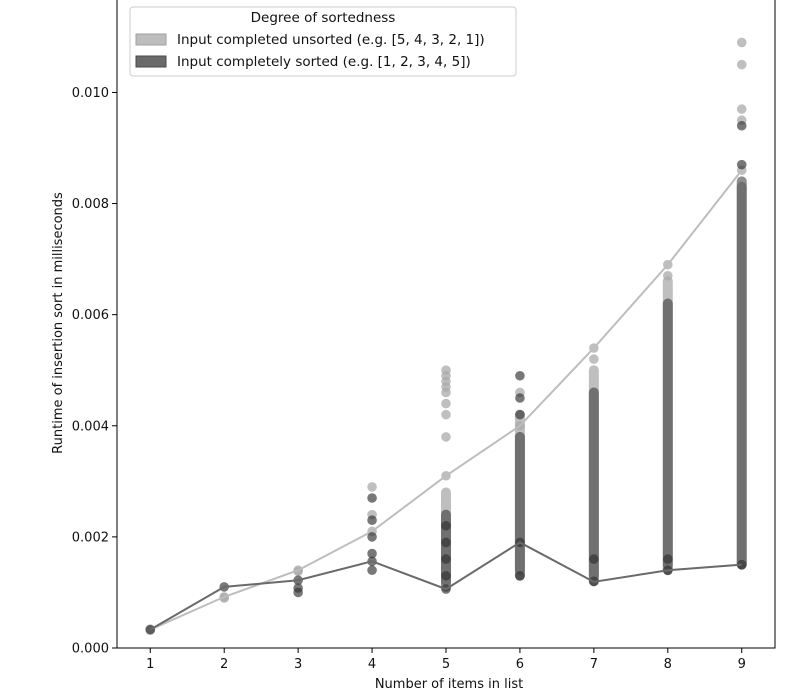 The width and height of the screenshot is (810, 695). What do you see at coordinates (668, 664) in the screenshot?
I see `x-tick-label: 8` at bounding box center [668, 664].